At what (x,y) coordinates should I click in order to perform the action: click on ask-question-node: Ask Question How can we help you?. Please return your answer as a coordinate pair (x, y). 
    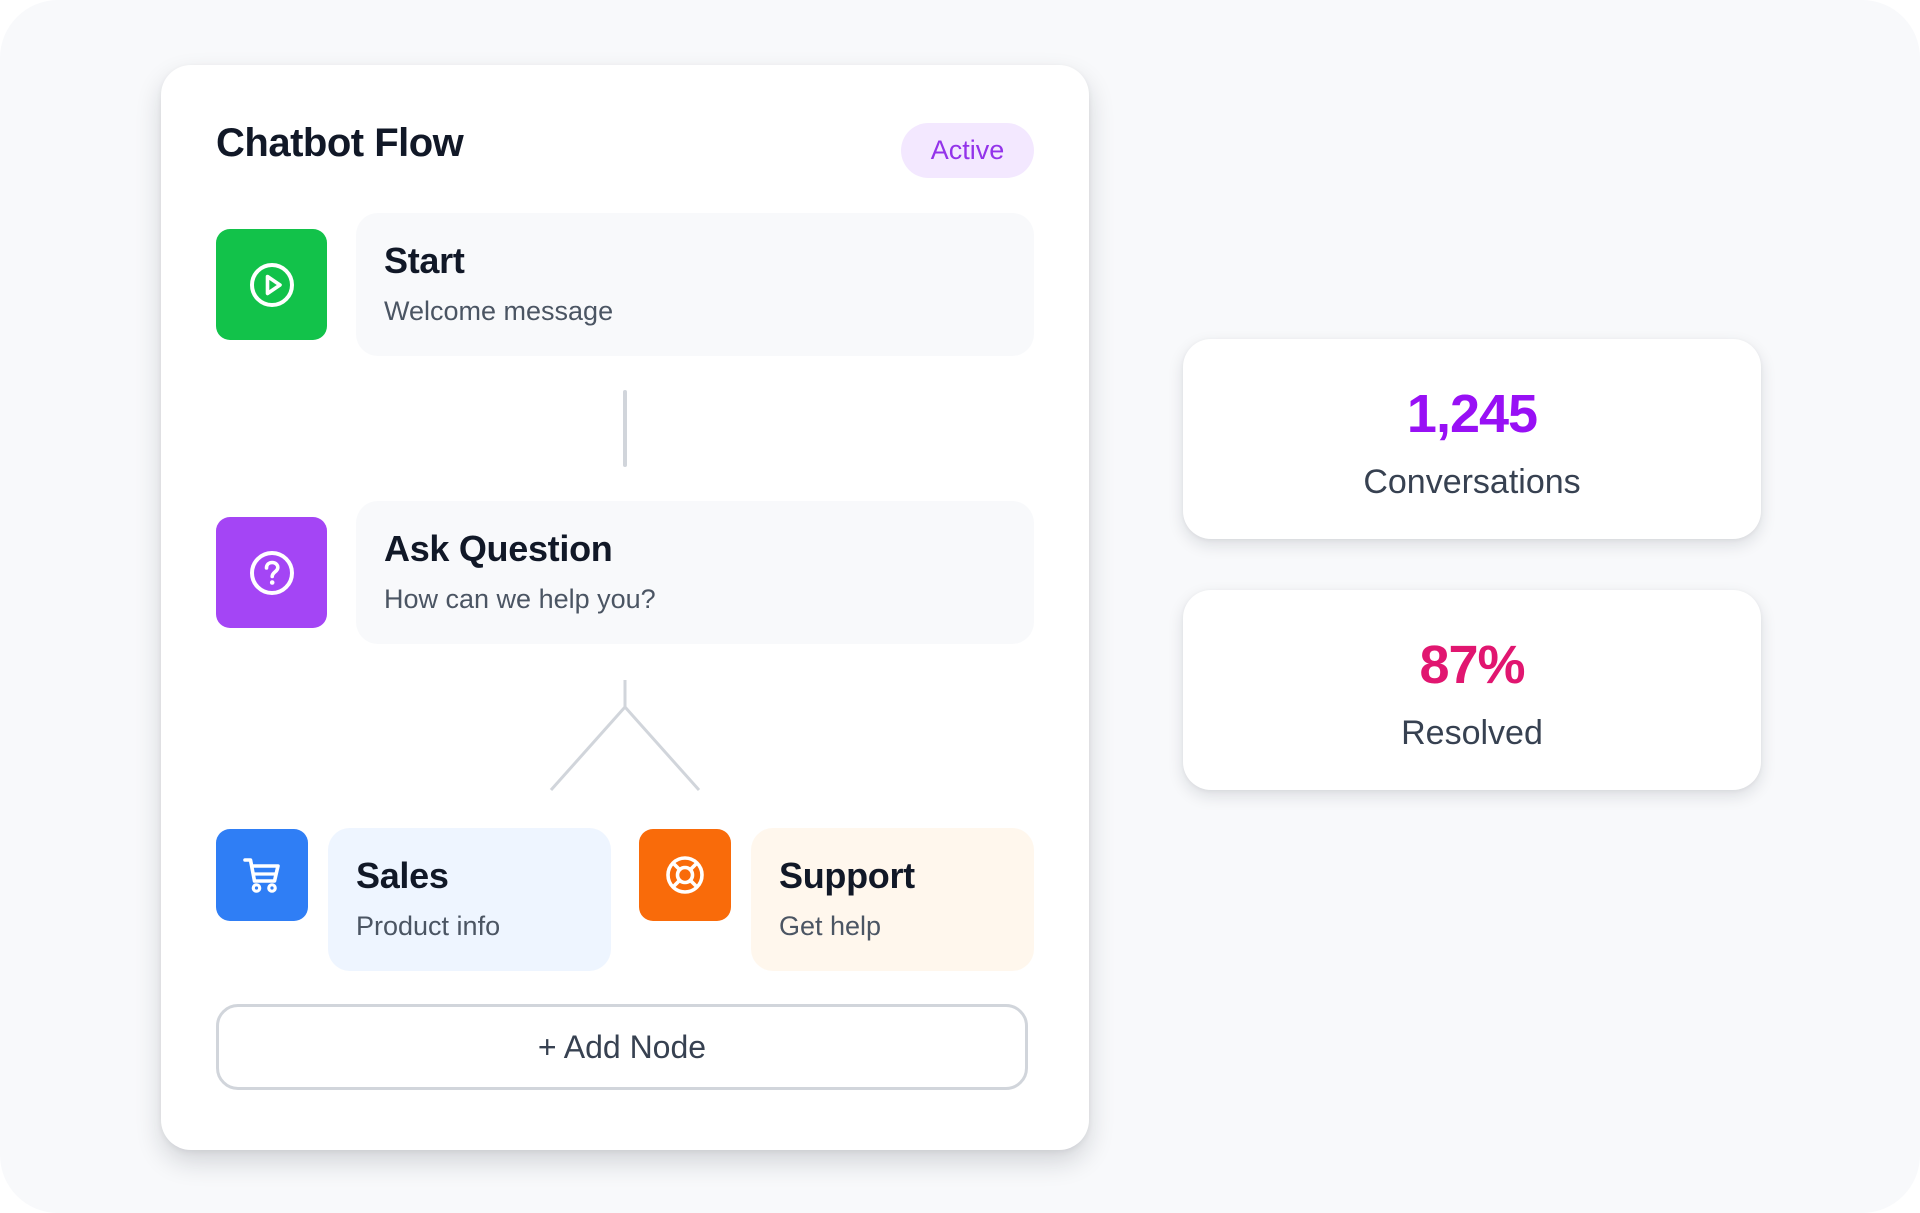
    Looking at the image, I should click on (695, 572).